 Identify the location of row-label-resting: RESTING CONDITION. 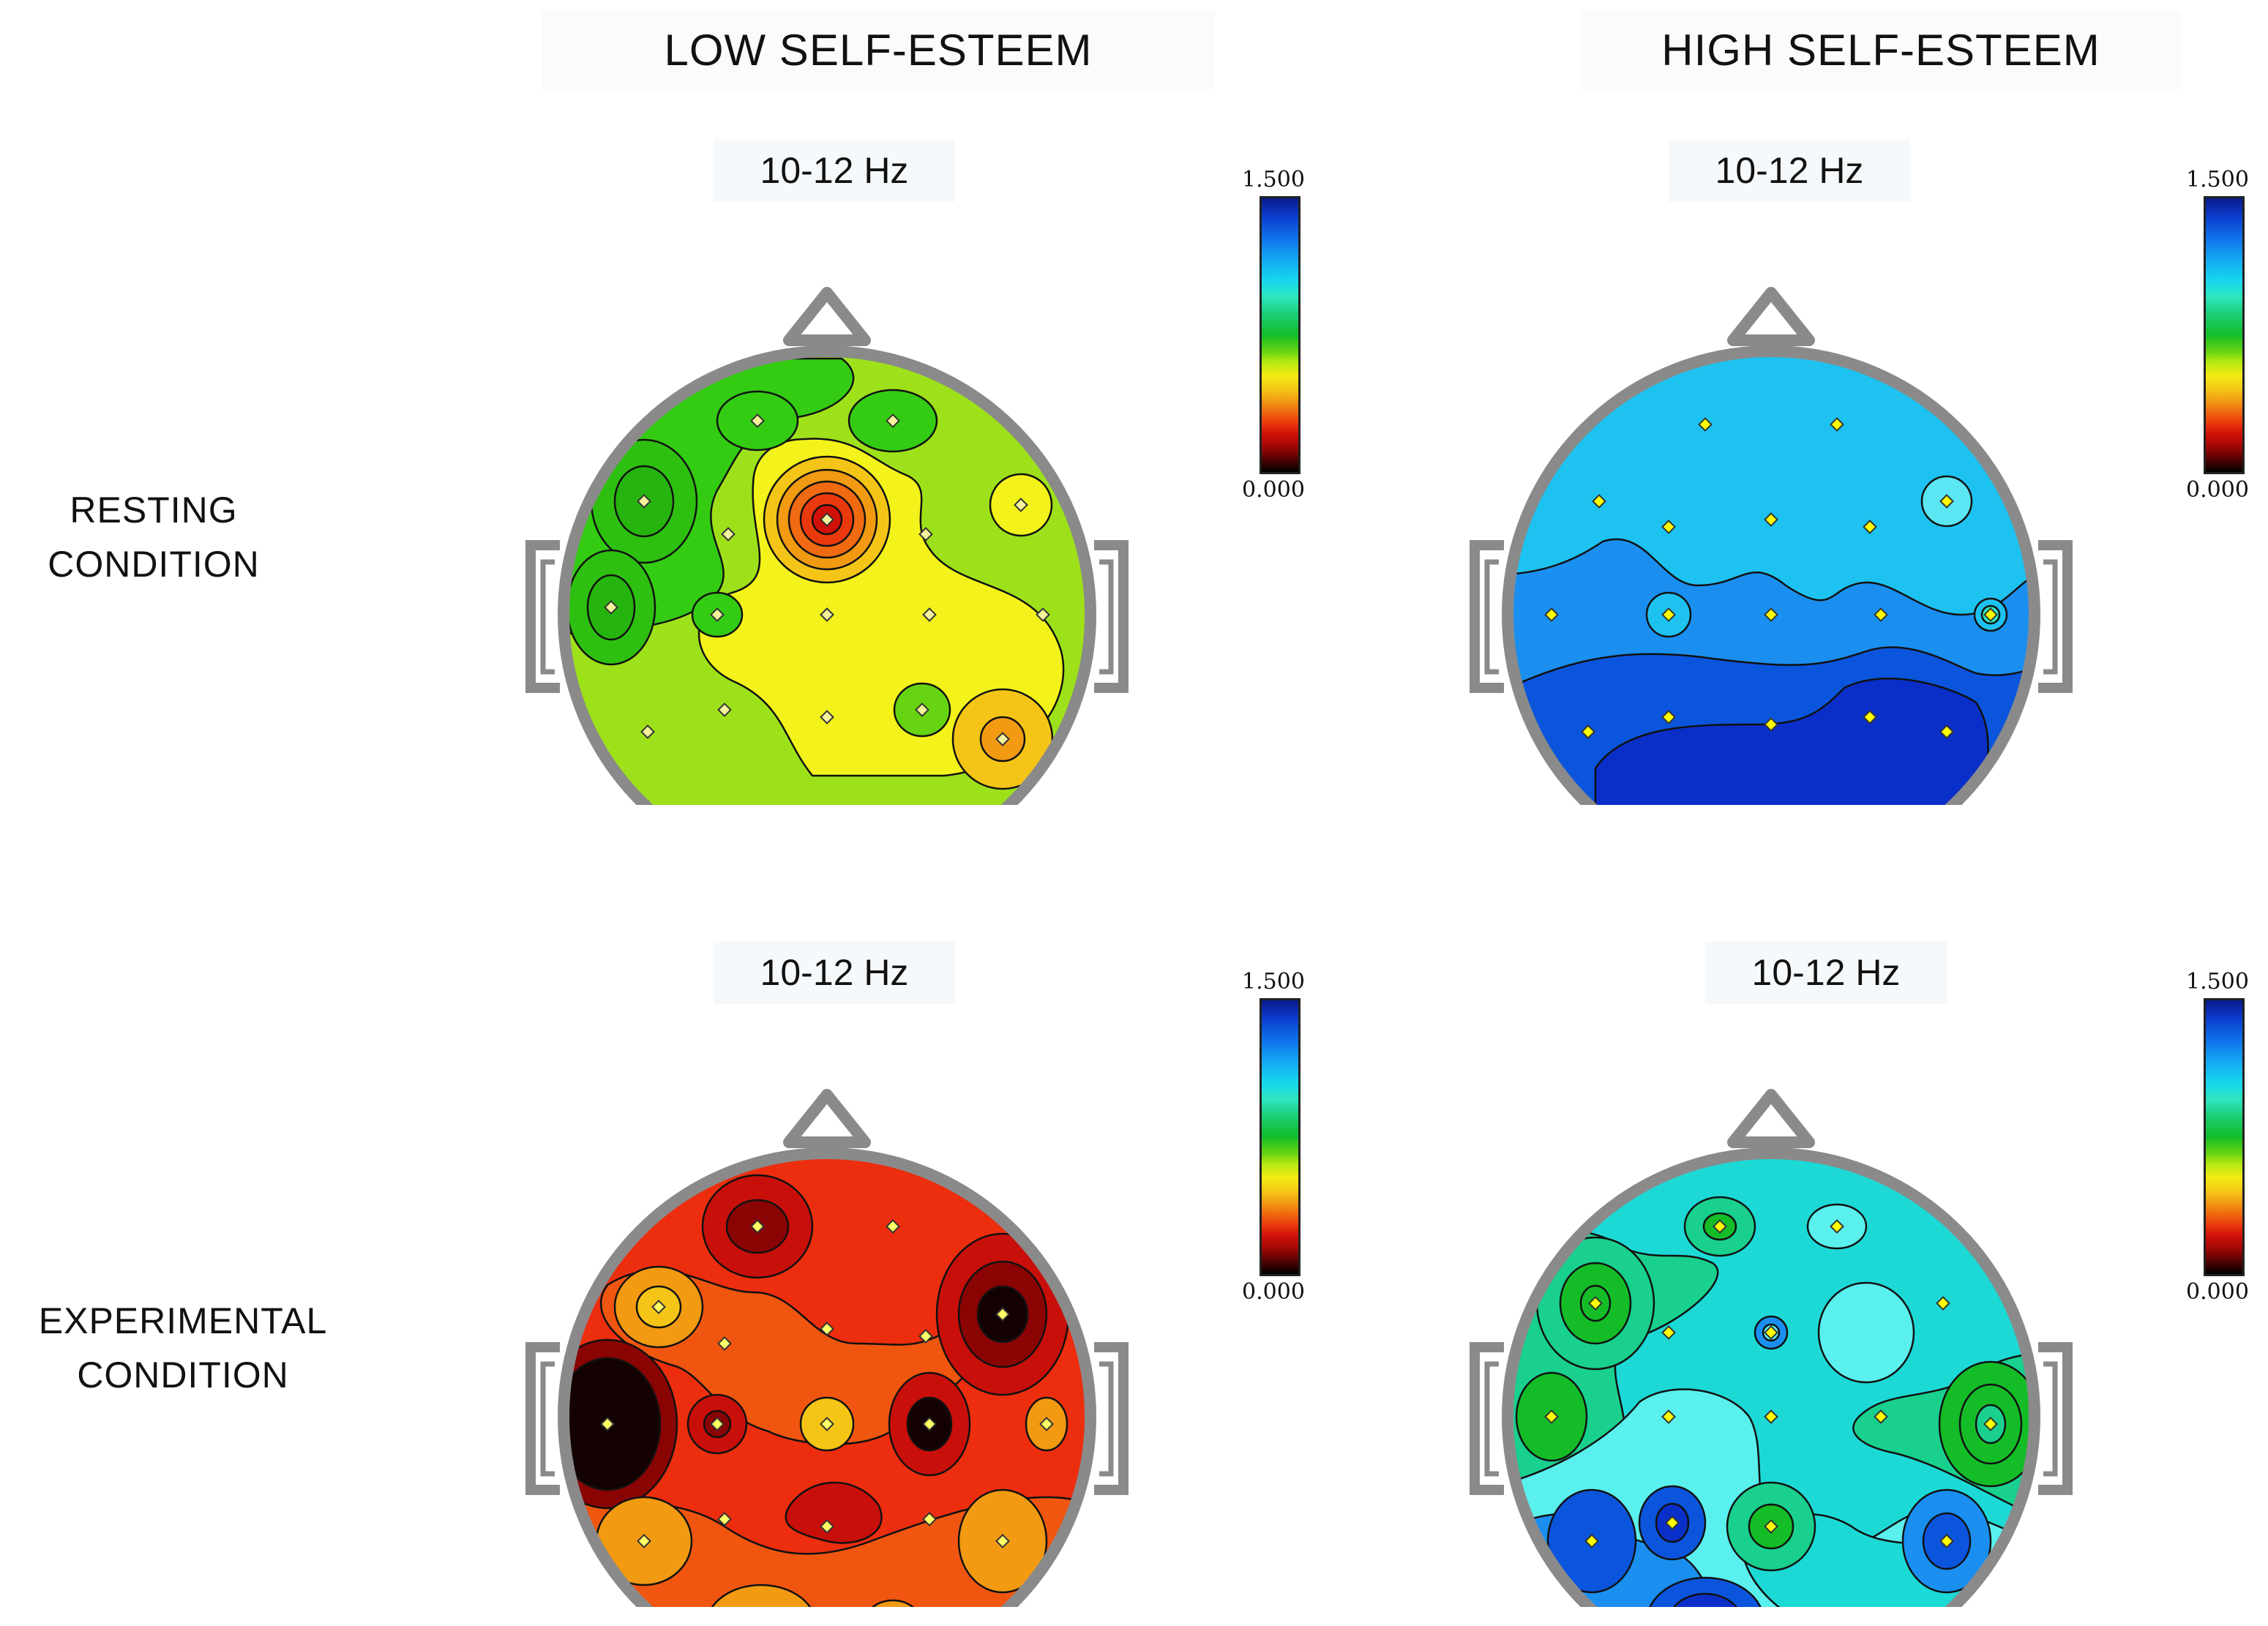
(153, 537).